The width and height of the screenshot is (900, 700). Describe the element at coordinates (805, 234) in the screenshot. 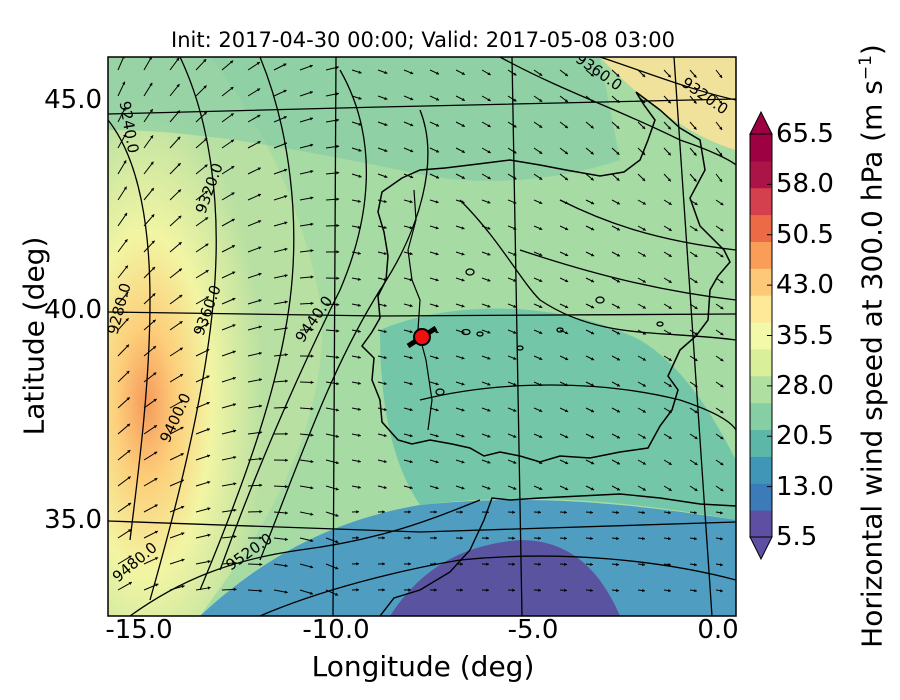

I see `colorbar-tick: 50.5` at that location.